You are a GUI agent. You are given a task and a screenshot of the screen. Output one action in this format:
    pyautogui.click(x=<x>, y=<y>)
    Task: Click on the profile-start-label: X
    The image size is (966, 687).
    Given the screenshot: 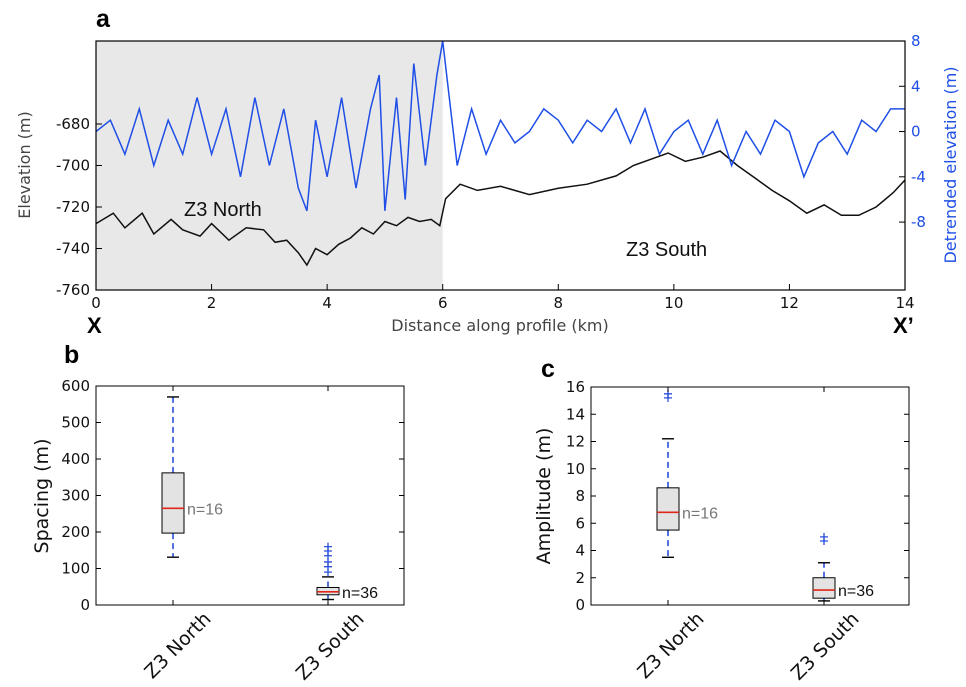 What is the action you would take?
    pyautogui.click(x=94, y=325)
    